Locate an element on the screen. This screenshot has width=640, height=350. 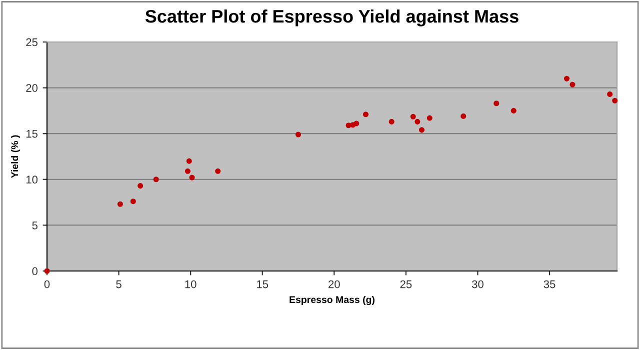
x-tick-label: 30 is located at coordinates (478, 284).